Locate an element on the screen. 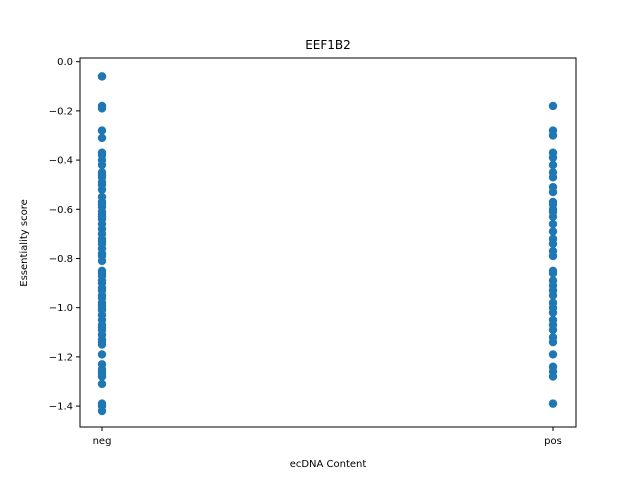  y-tick-label: 0.0 is located at coordinates (65, 62).